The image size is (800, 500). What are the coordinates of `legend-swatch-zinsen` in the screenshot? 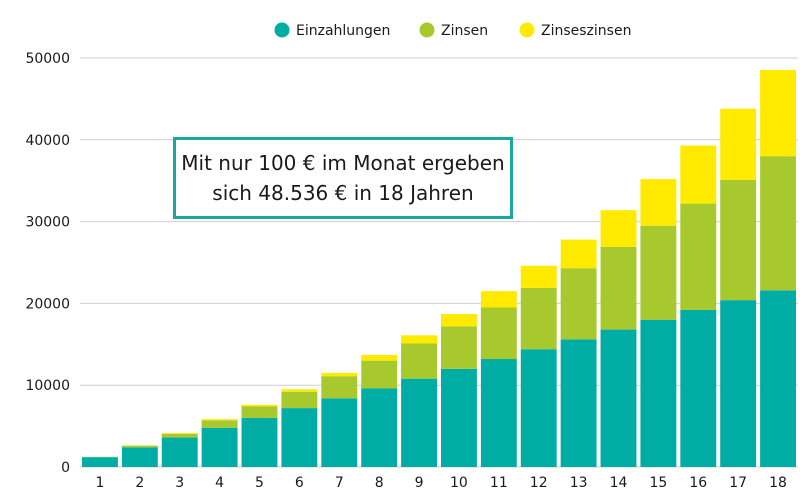 It's located at (427, 30).